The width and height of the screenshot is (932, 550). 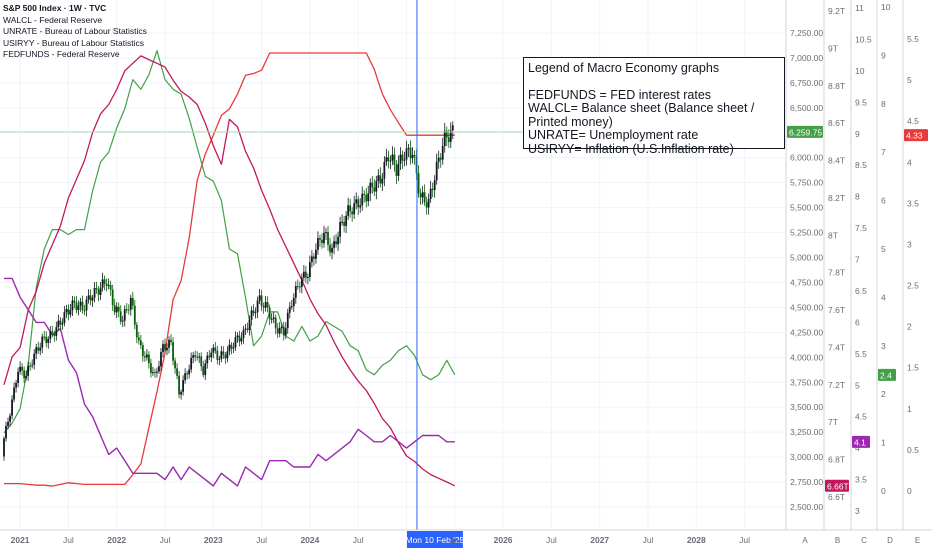 I want to click on axis-letter-fedfunds: E, so click(x=917, y=540).